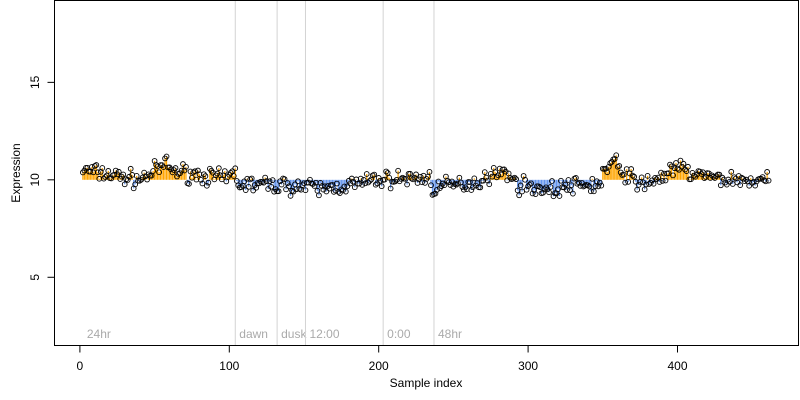 Image resolution: width=800 pixels, height=400 pixels. Describe the element at coordinates (324, 334) in the screenshot. I see `section-label: 12:00` at that location.